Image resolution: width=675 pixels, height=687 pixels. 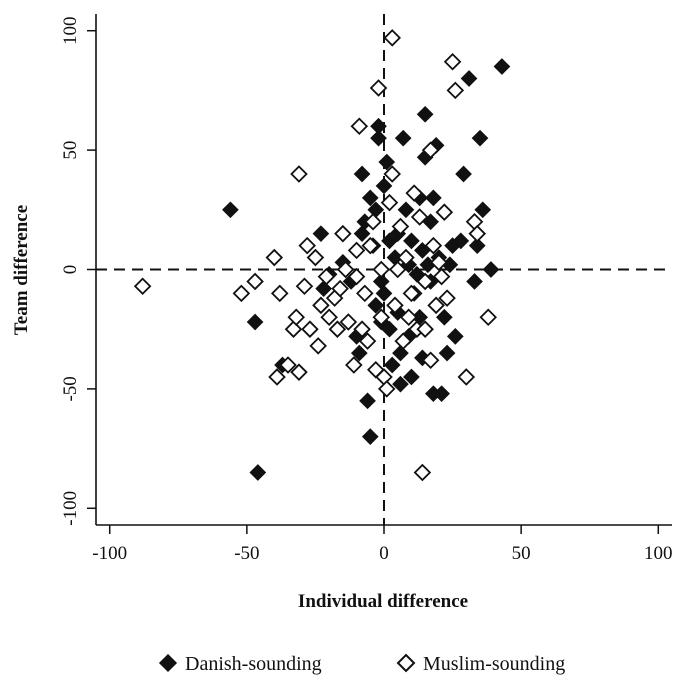 I want to click on legend-marker-muslim, so click(x=406, y=663).